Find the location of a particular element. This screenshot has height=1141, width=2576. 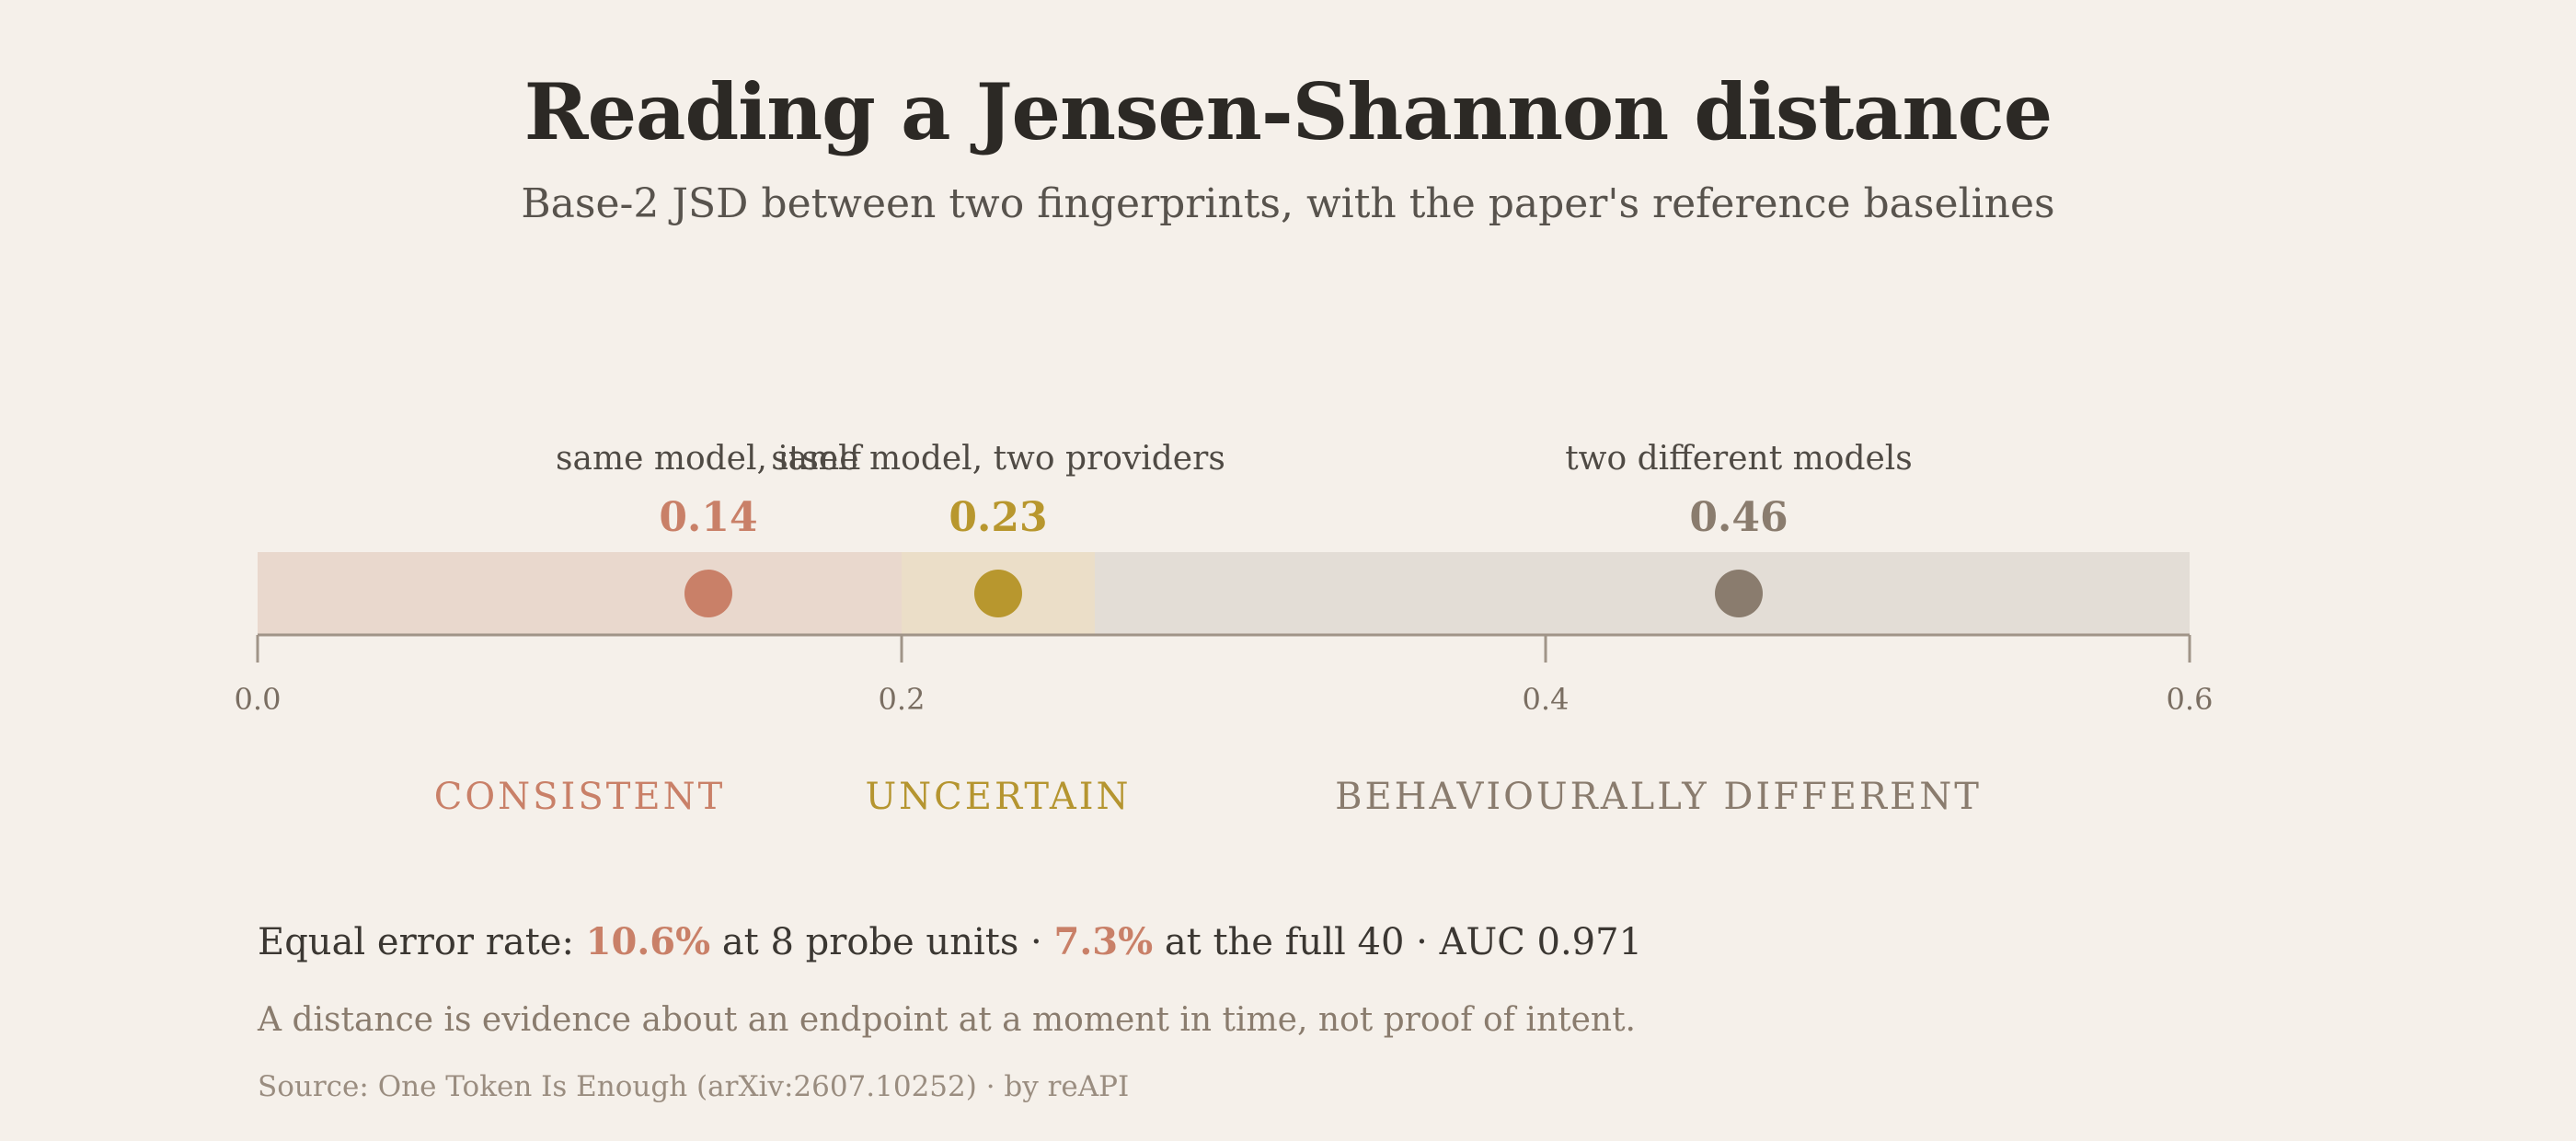

stat-mid-1: at 8 probe units · is located at coordinates (882, 942).